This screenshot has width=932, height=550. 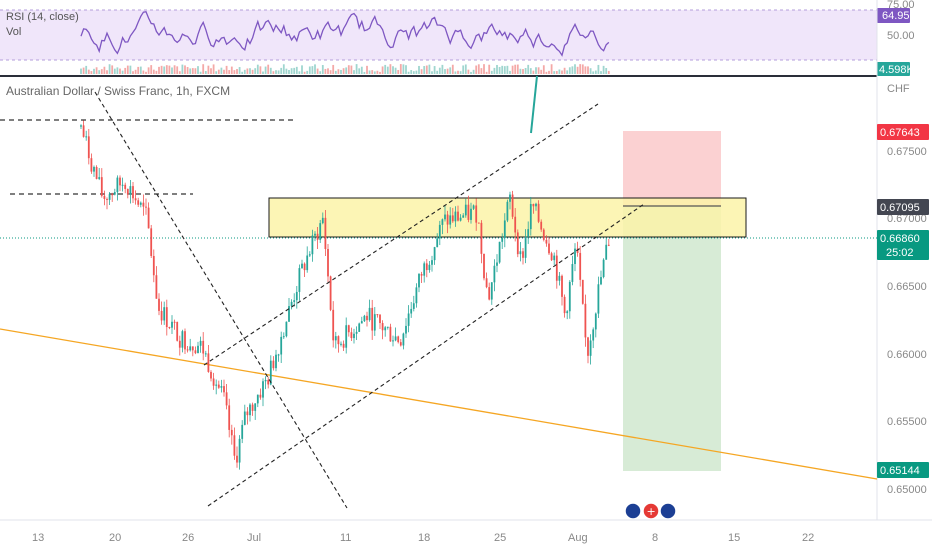 I want to click on ch-flag-event-icon, so click(x=651, y=511).